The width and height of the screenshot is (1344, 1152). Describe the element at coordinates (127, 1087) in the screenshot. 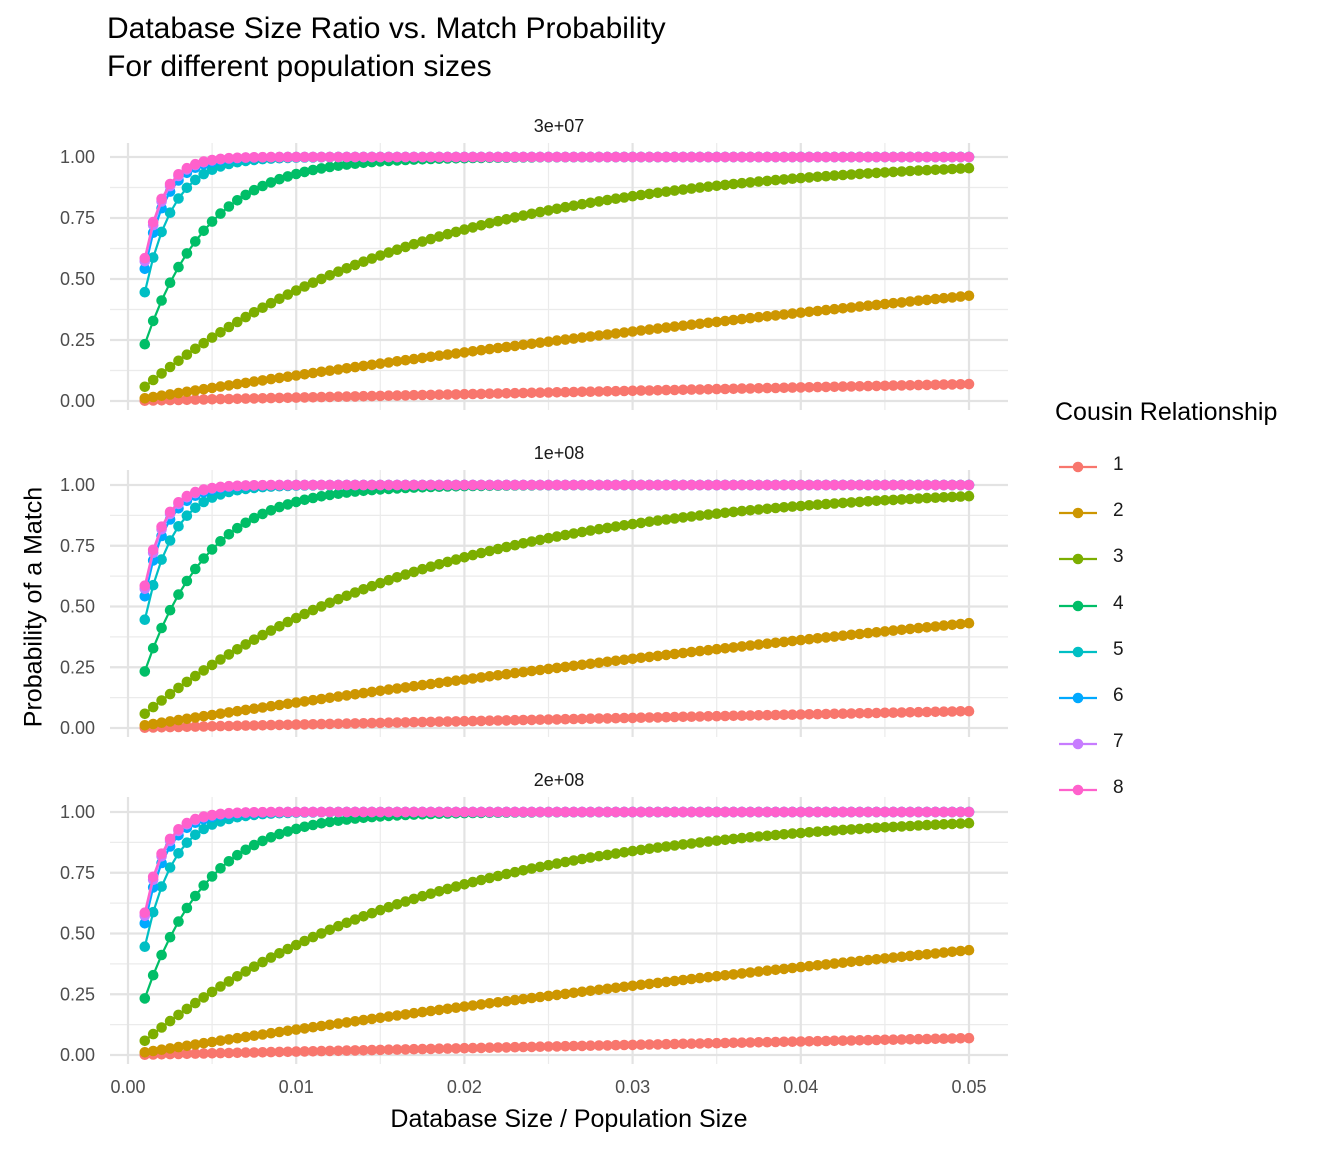

I see `x-tick-label: 0.00` at that location.